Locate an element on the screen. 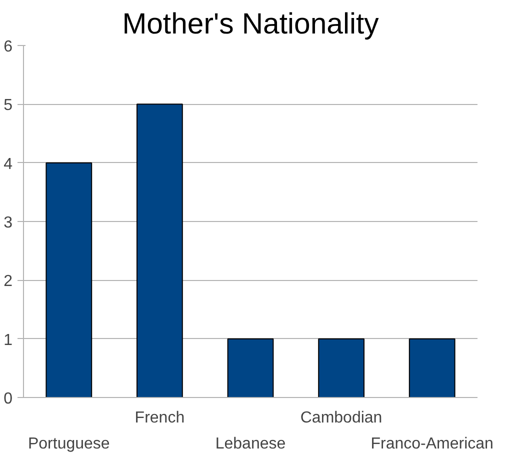 This screenshot has height=455, width=517. x-tick-label: French is located at coordinates (159, 418).